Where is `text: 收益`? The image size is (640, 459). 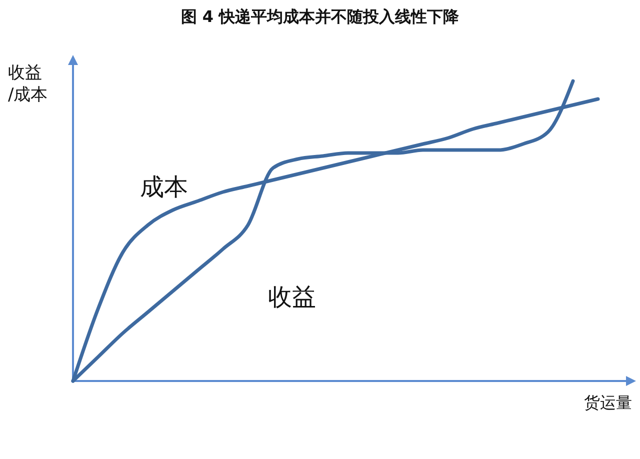 text: 收益 is located at coordinates (292, 298).